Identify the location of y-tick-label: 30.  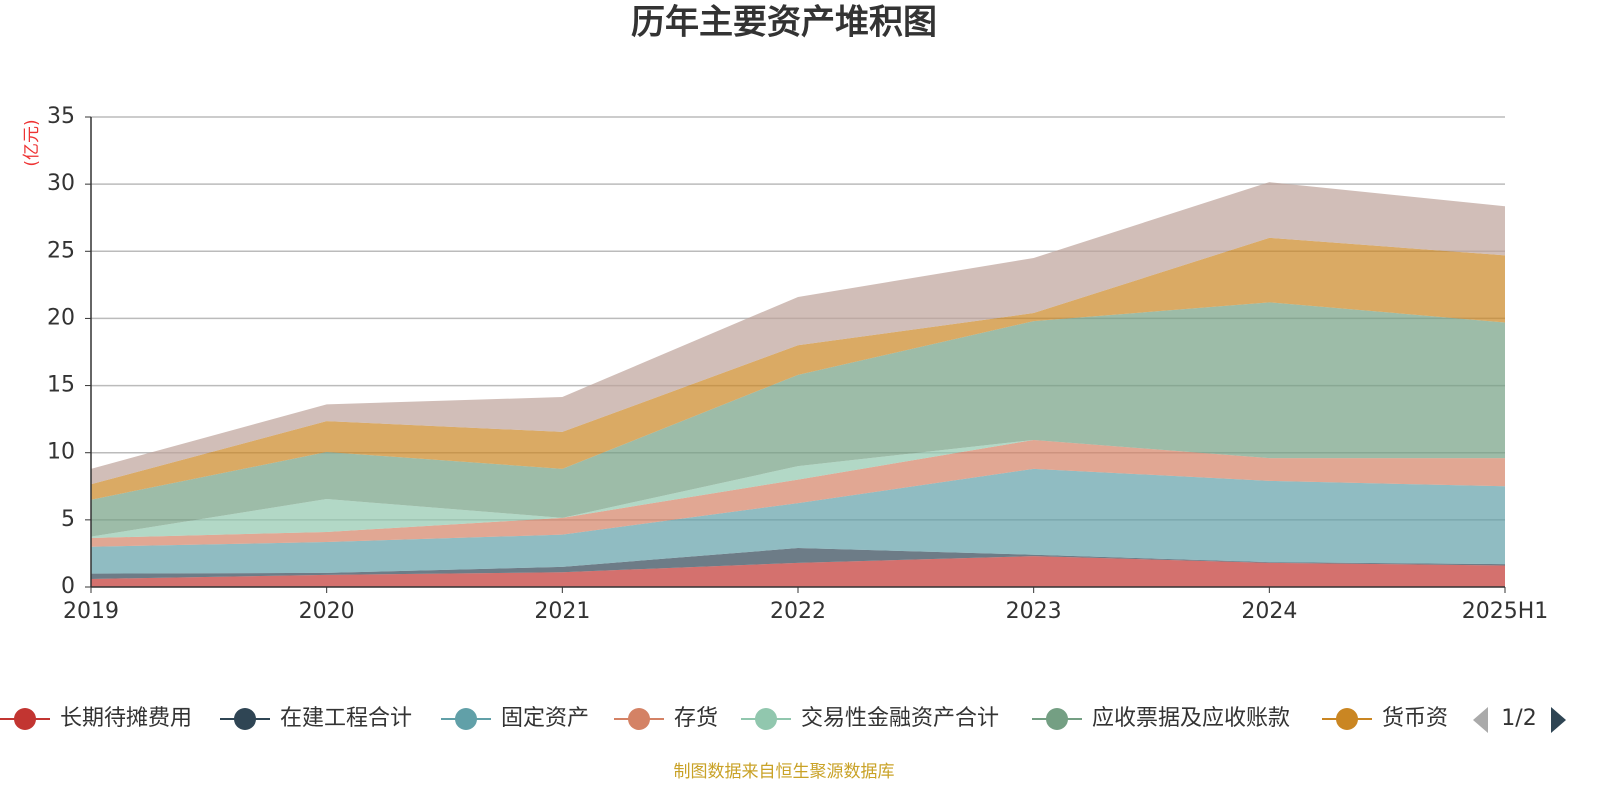
(61, 183).